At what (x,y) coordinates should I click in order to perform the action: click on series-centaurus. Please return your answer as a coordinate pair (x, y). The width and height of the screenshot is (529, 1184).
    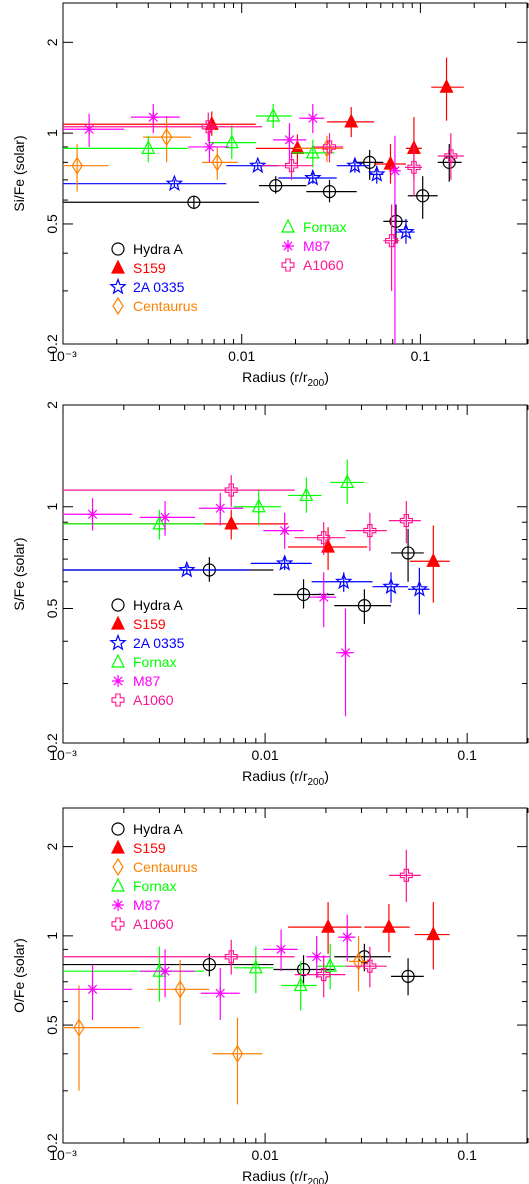
    Looking at the image, I should click on (215, 1020).